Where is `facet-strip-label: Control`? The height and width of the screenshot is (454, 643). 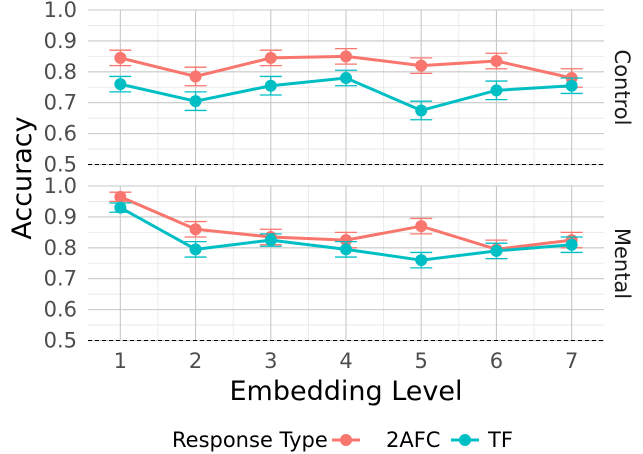
facet-strip-label: Control is located at coordinates (622, 88).